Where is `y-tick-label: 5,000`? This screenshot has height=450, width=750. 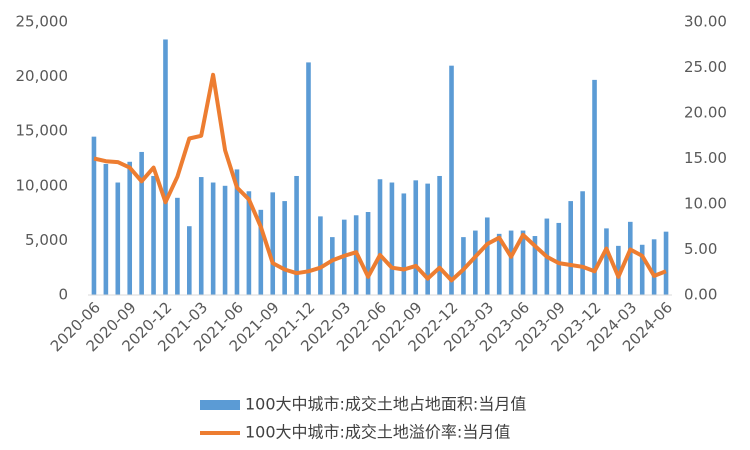 y-tick-label: 5,000 is located at coordinates (46, 240).